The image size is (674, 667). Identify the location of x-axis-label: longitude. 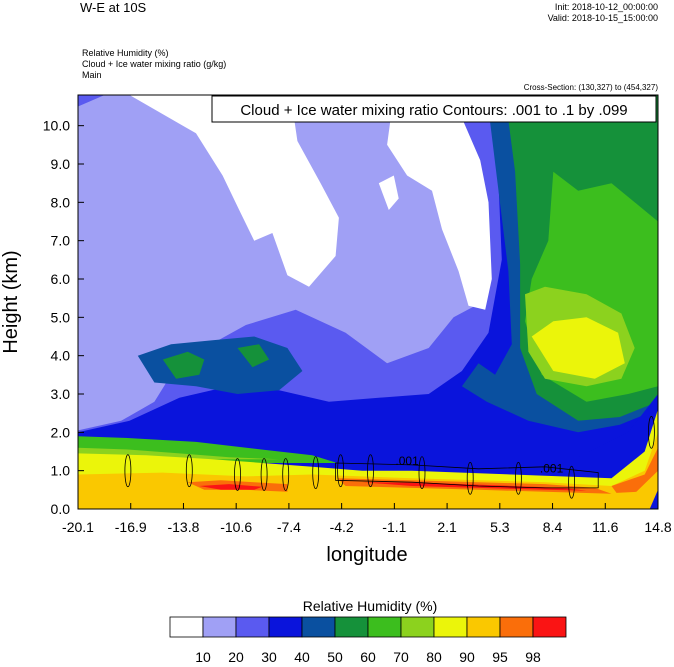
(366, 555).